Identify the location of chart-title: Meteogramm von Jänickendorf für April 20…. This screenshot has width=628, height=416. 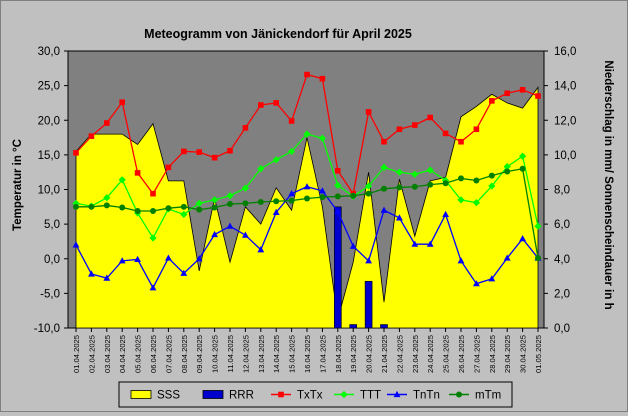
(278, 34).